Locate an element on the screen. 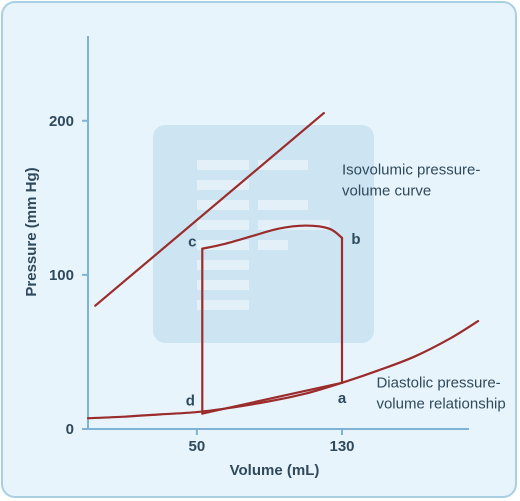 This screenshot has height=501, width=520. point-label-d: d is located at coordinates (190, 401).